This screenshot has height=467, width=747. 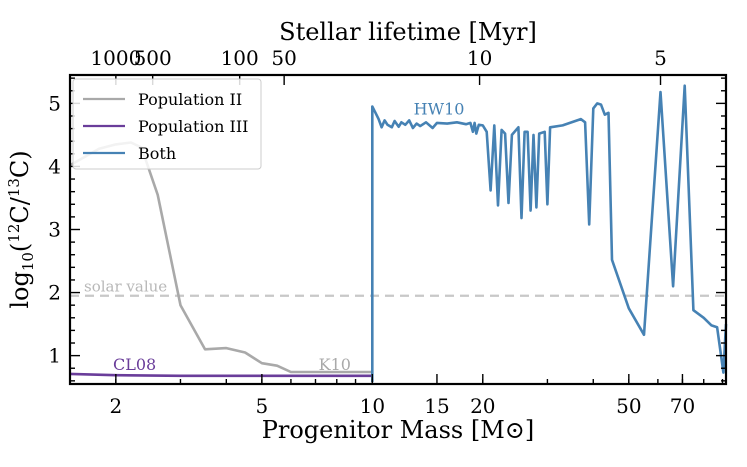 I want to click on series-population-iii, so click(x=221, y=375).